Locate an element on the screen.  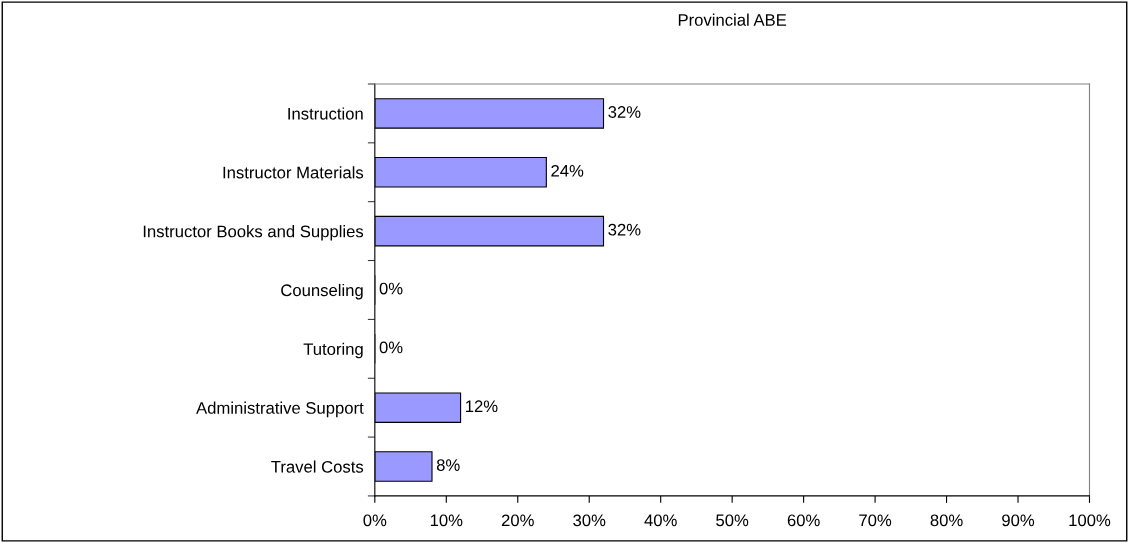
x-tick-label: 90% is located at coordinates (1018, 520).